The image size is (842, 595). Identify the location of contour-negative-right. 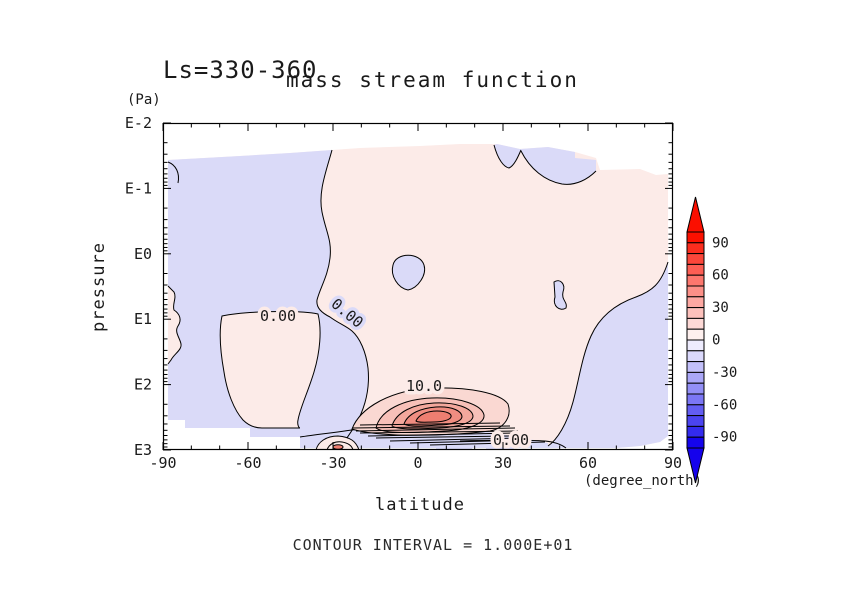
(608, 354).